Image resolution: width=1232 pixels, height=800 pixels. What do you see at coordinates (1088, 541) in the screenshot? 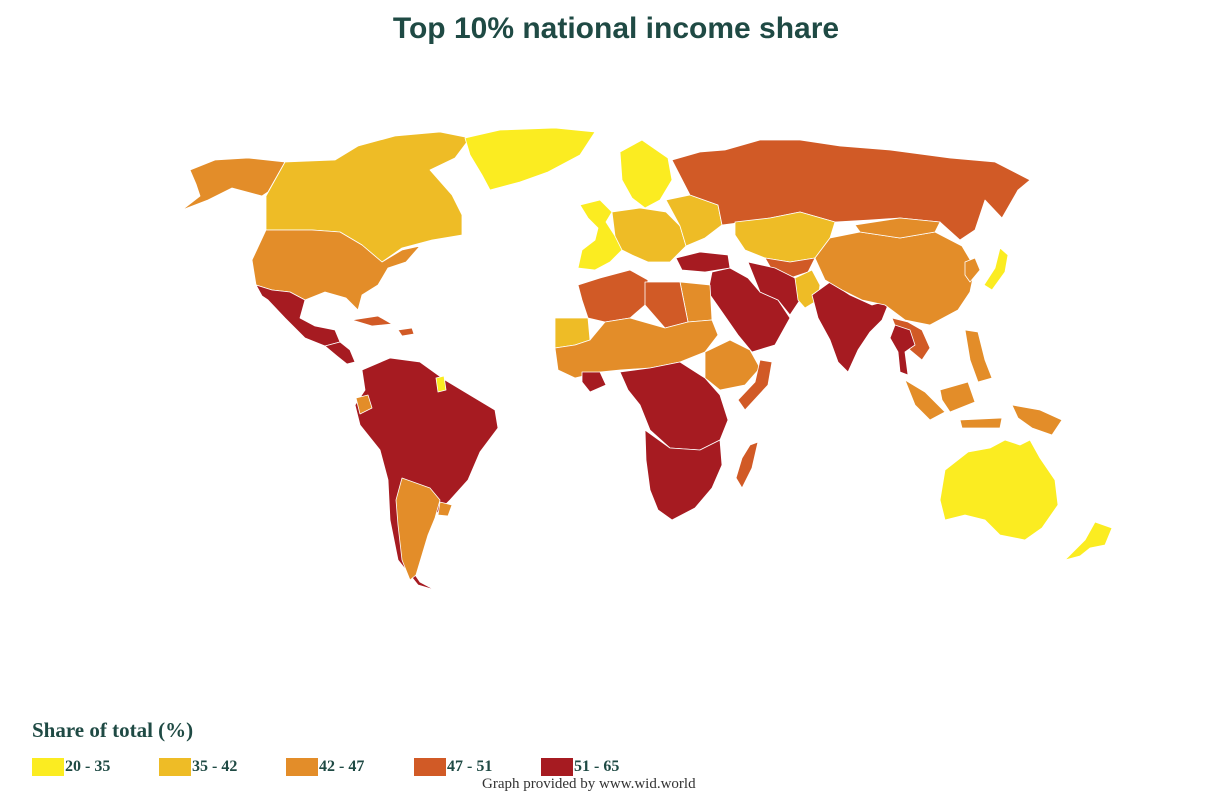
I see `region-new-zealand` at bounding box center [1088, 541].